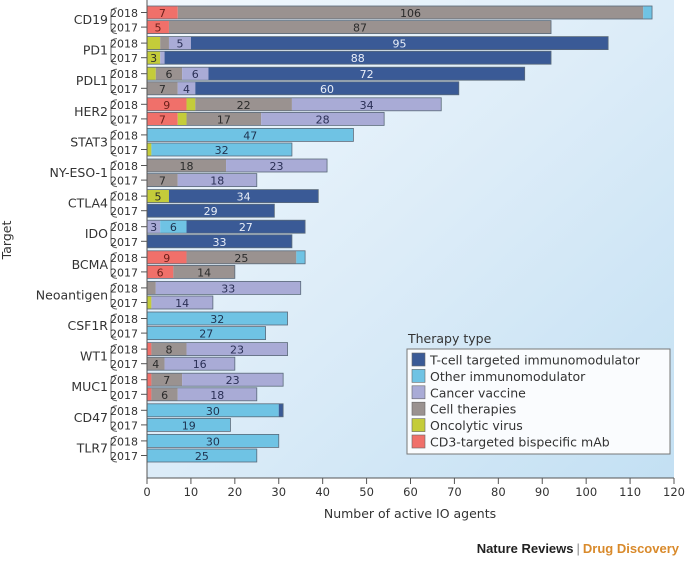 This screenshot has height=561, width=685. I want to click on data-label: 18, so click(187, 166).